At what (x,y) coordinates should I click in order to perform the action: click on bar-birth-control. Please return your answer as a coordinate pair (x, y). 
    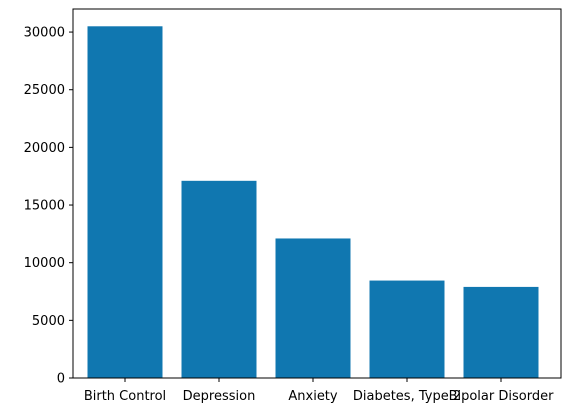
    Looking at the image, I should click on (125, 202).